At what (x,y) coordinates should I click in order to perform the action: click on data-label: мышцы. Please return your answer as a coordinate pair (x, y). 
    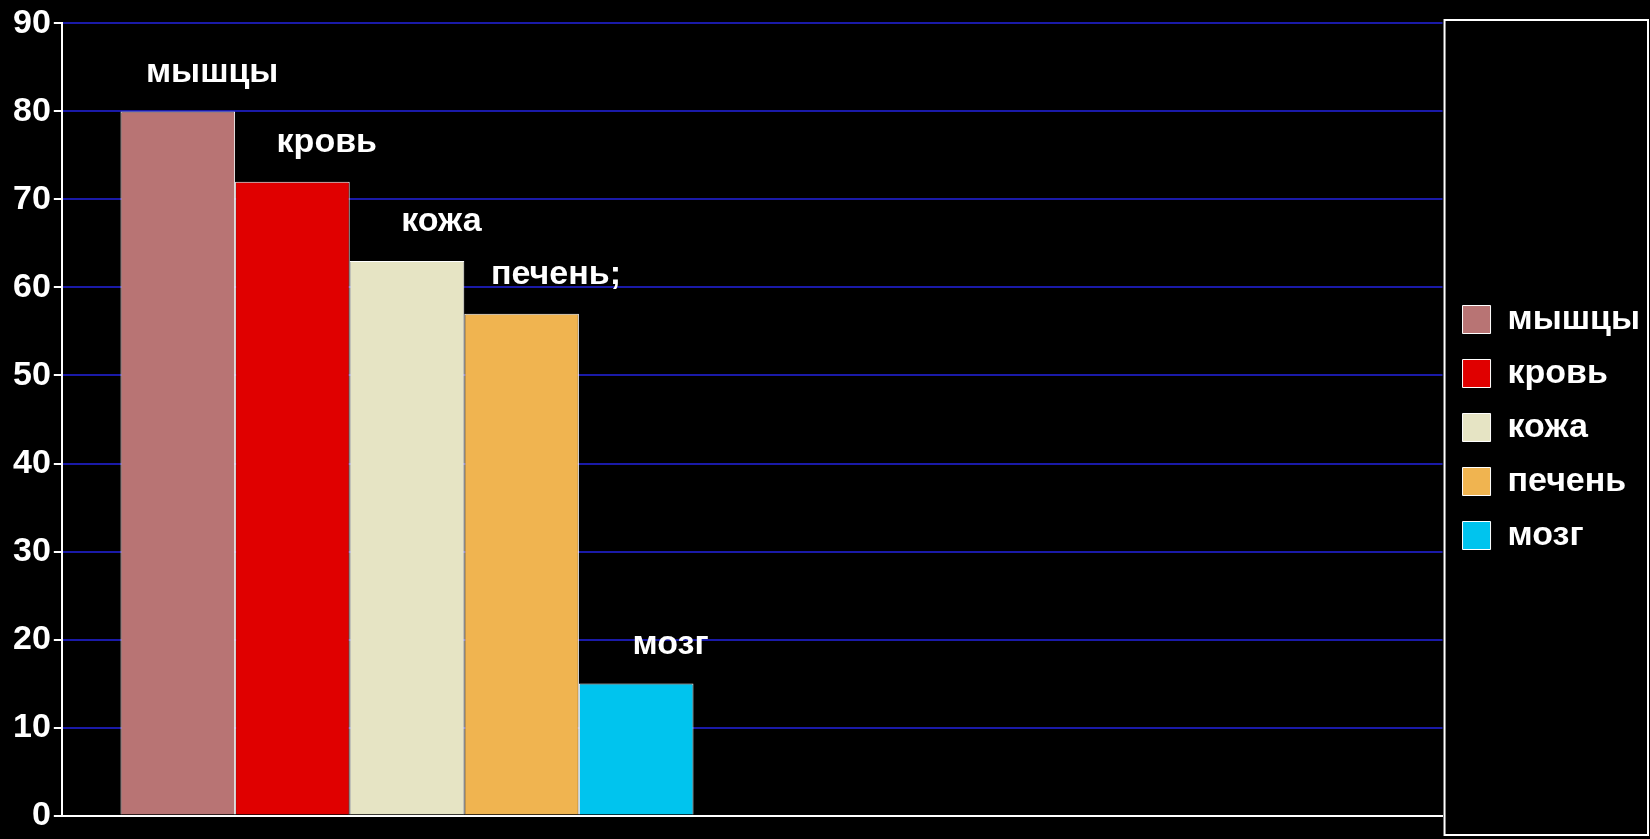
    Looking at the image, I should click on (212, 69).